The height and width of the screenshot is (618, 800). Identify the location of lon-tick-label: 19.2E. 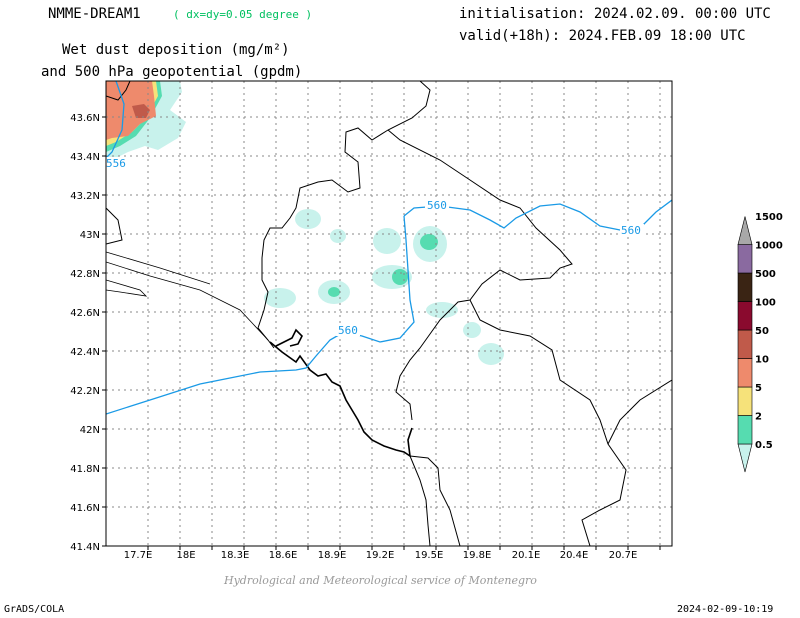
(380, 555).